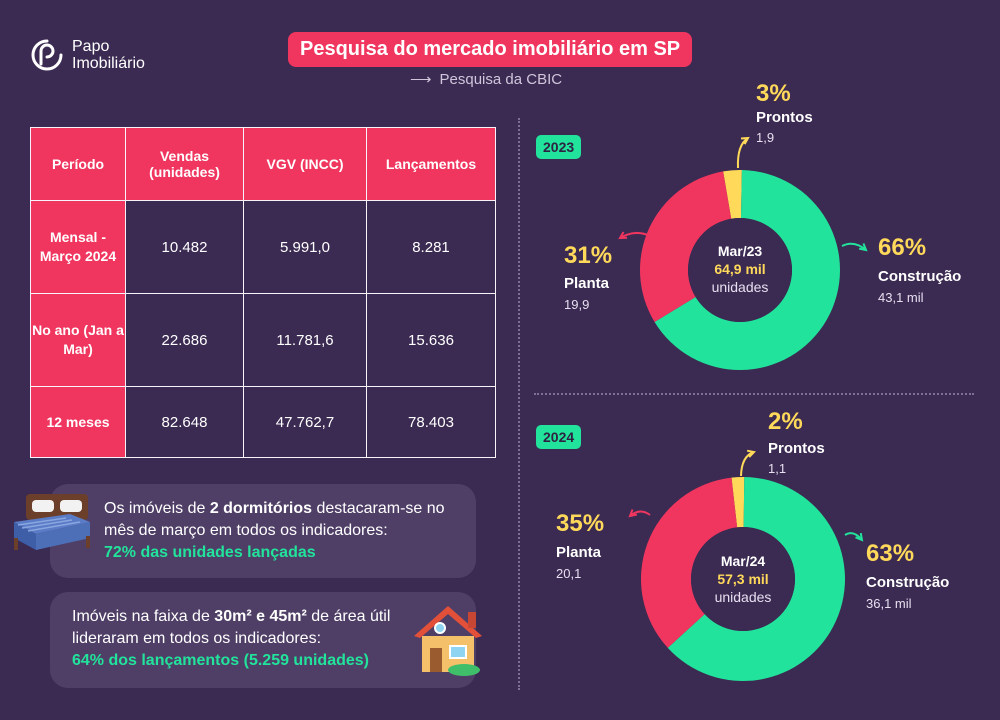  What do you see at coordinates (765, 137) in the screenshot?
I see `value-prontos-2023: 1,9` at bounding box center [765, 137].